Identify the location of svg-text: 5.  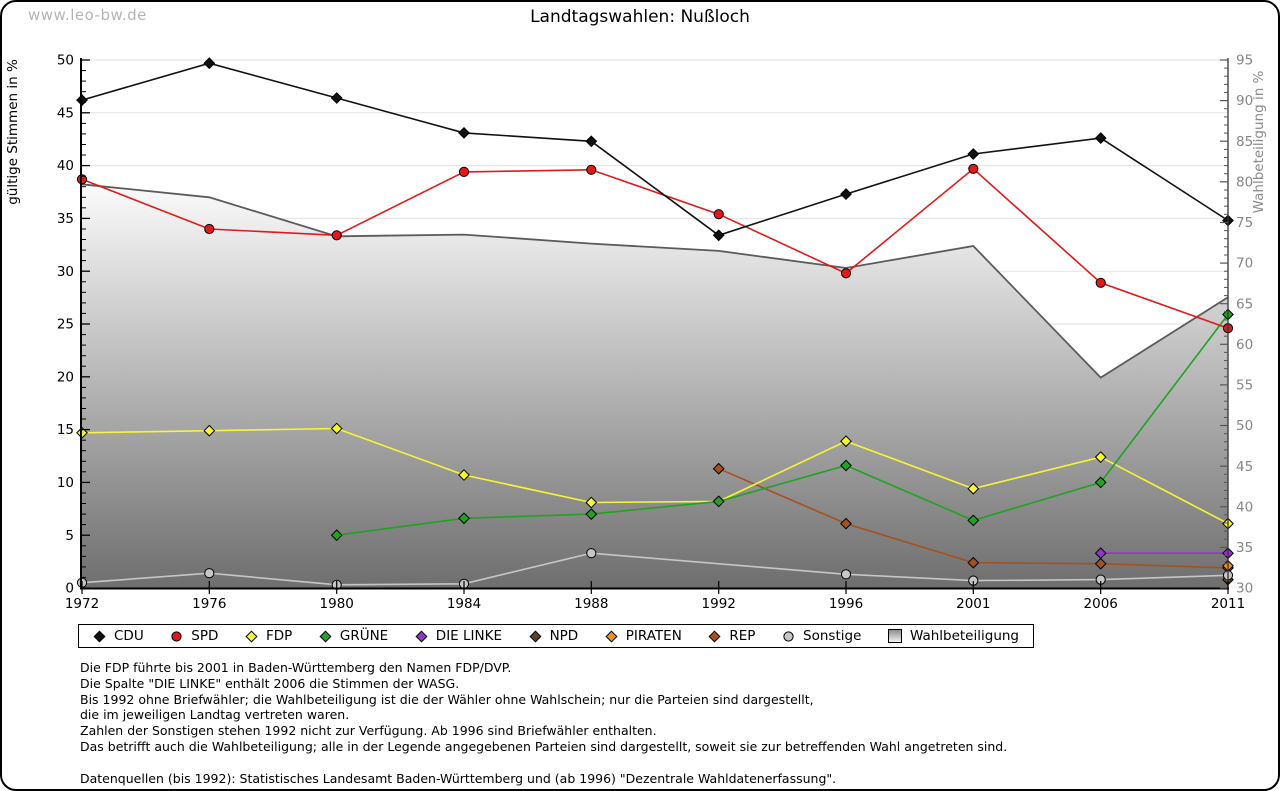
(69, 536).